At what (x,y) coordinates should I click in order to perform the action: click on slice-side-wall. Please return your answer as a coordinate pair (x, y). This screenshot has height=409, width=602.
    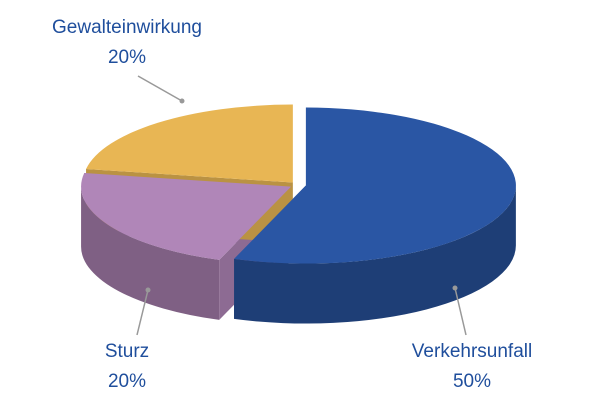
    Looking at the image, I should click on (150, 253).